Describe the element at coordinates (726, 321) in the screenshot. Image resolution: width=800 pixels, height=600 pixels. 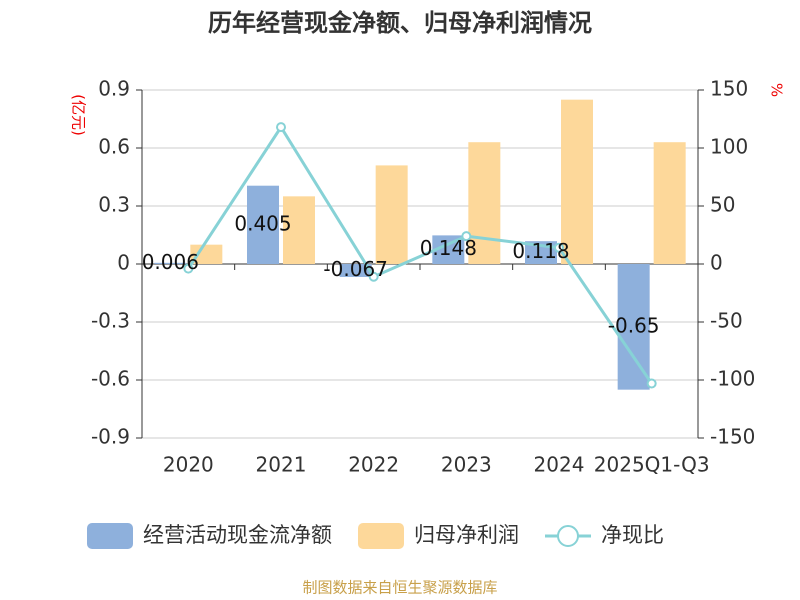
I see `y2-tick-label: -50` at that location.